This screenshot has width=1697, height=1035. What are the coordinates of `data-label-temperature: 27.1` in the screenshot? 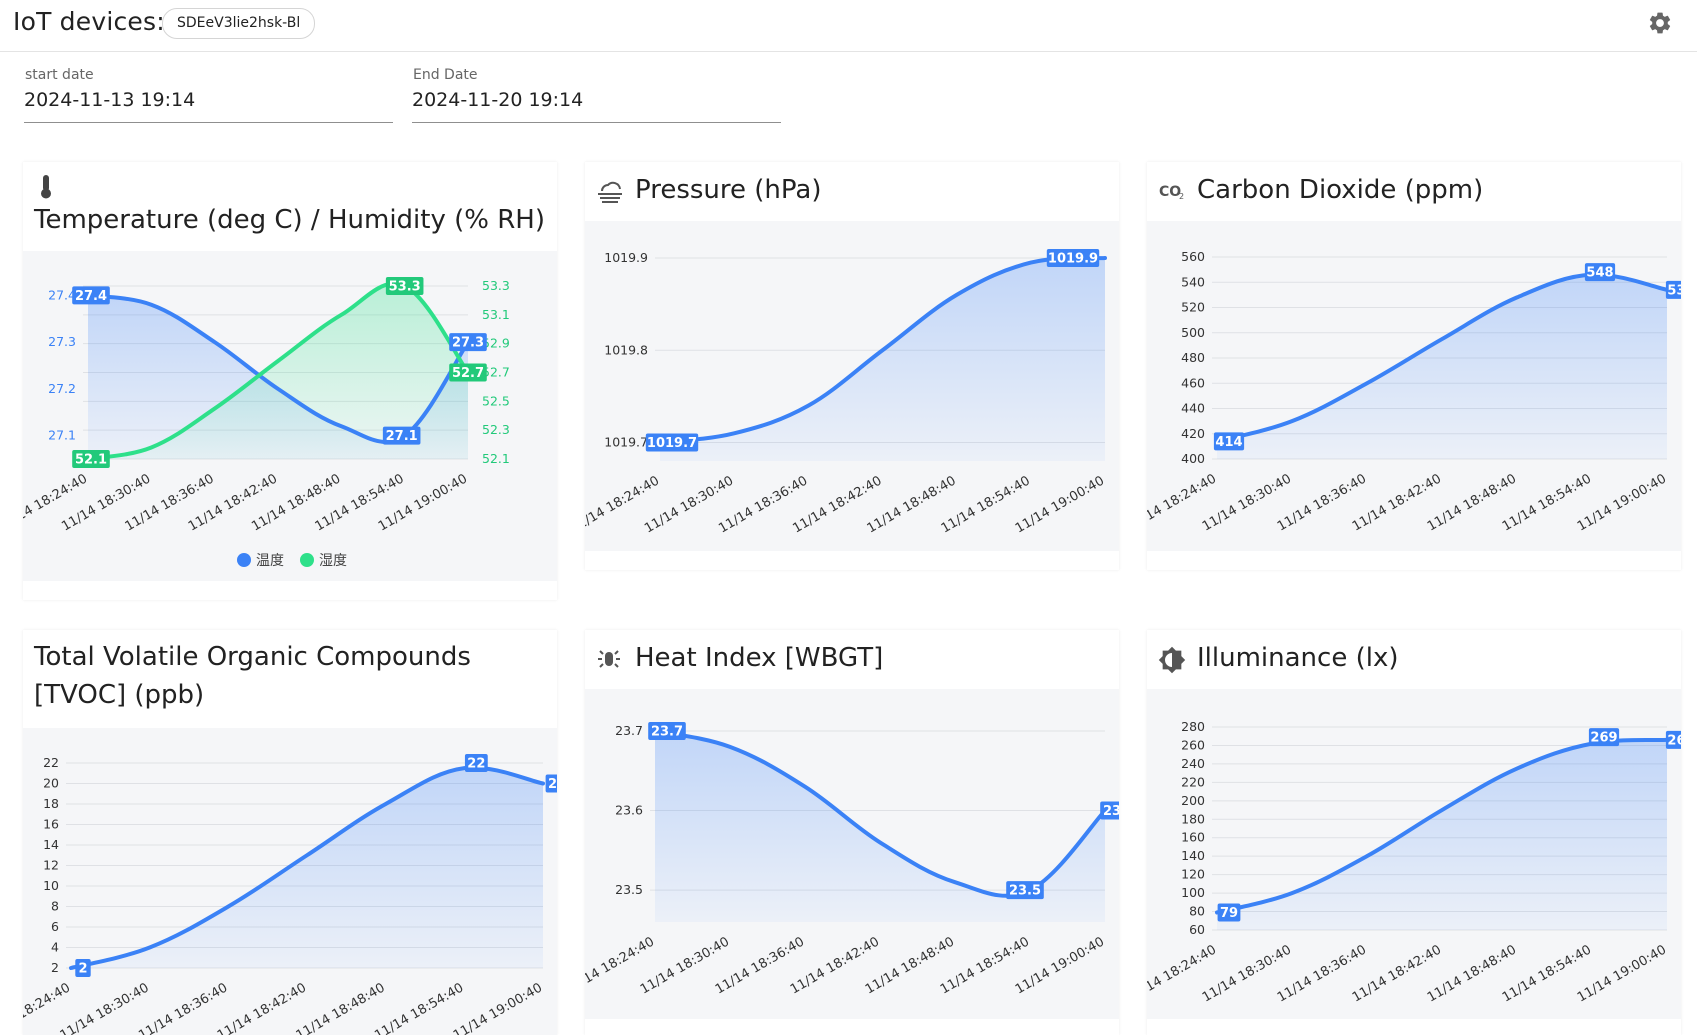 It's located at (402, 436).